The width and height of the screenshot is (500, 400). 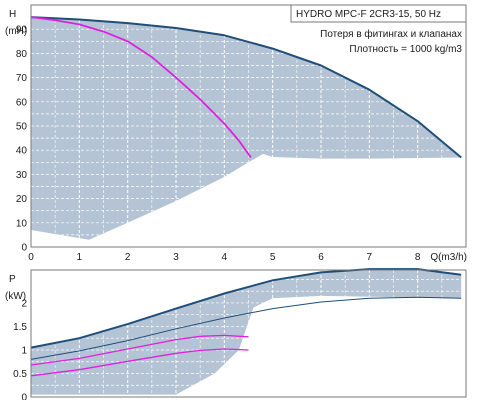 I want to click on y-tick-label: 70, so click(x=22, y=78).